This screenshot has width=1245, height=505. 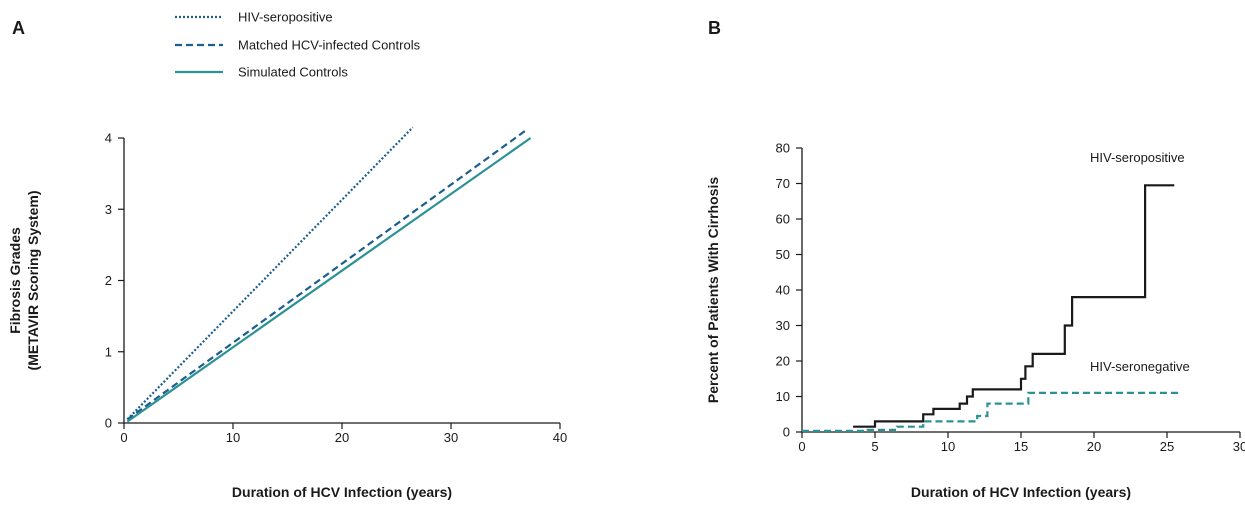 What do you see at coordinates (783, 290) in the screenshot?
I see `y-tick-label: 40` at bounding box center [783, 290].